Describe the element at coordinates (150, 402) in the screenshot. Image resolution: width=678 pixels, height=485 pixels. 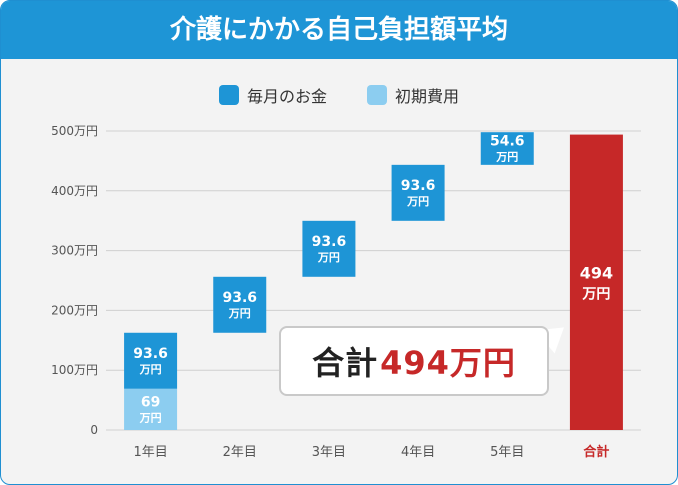
I see `data-label: 69` at that location.